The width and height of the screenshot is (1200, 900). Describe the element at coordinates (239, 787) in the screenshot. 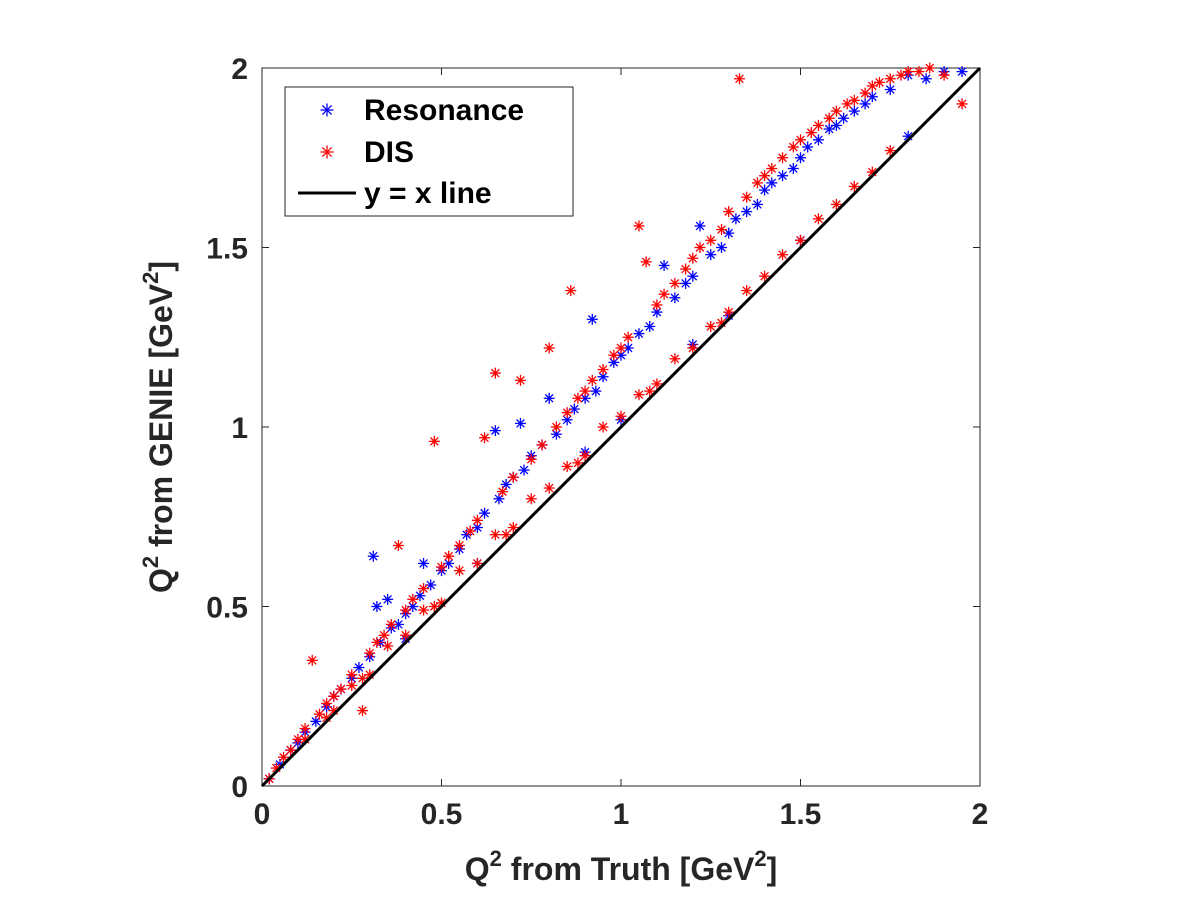

I see `y-tick-label: 0` at that location.